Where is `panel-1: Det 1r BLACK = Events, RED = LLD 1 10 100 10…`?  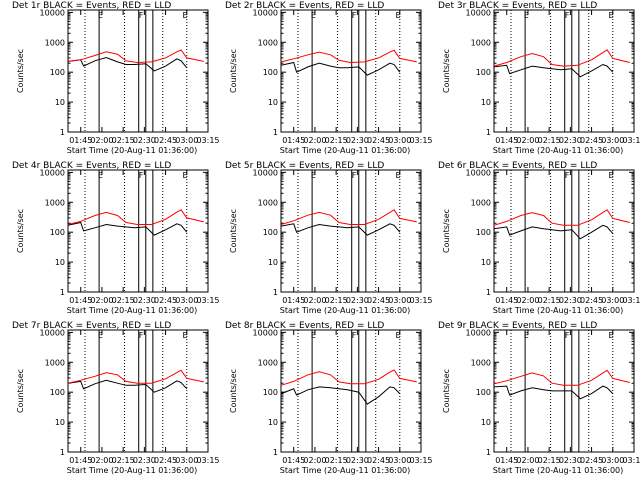
panel-1: Det 1r BLACK = Events, RED = LLD 1 10 100 10… is located at coordinates (116, 78).